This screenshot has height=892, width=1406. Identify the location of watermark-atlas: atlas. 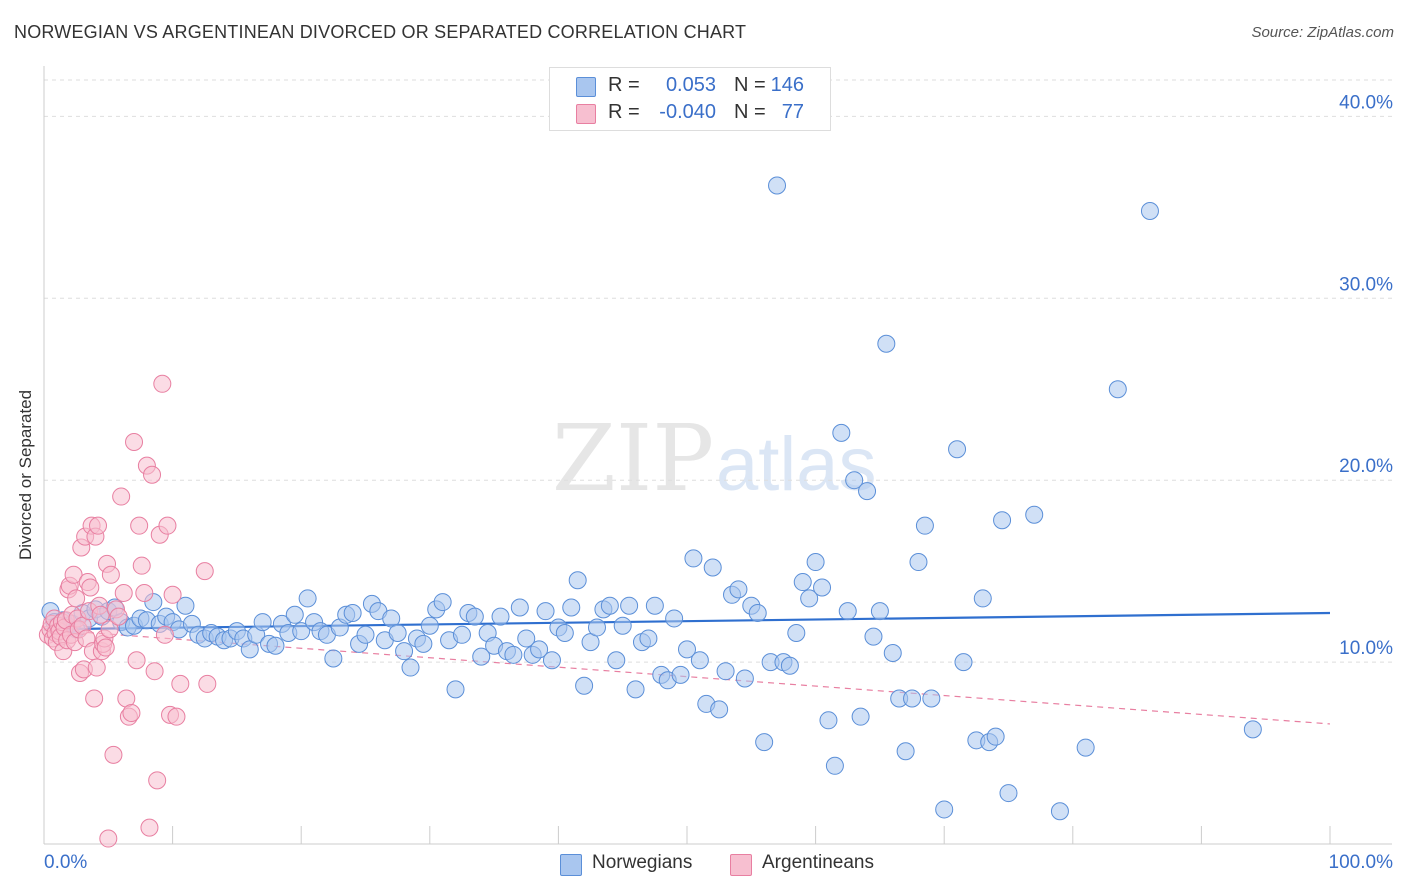
(796, 464).